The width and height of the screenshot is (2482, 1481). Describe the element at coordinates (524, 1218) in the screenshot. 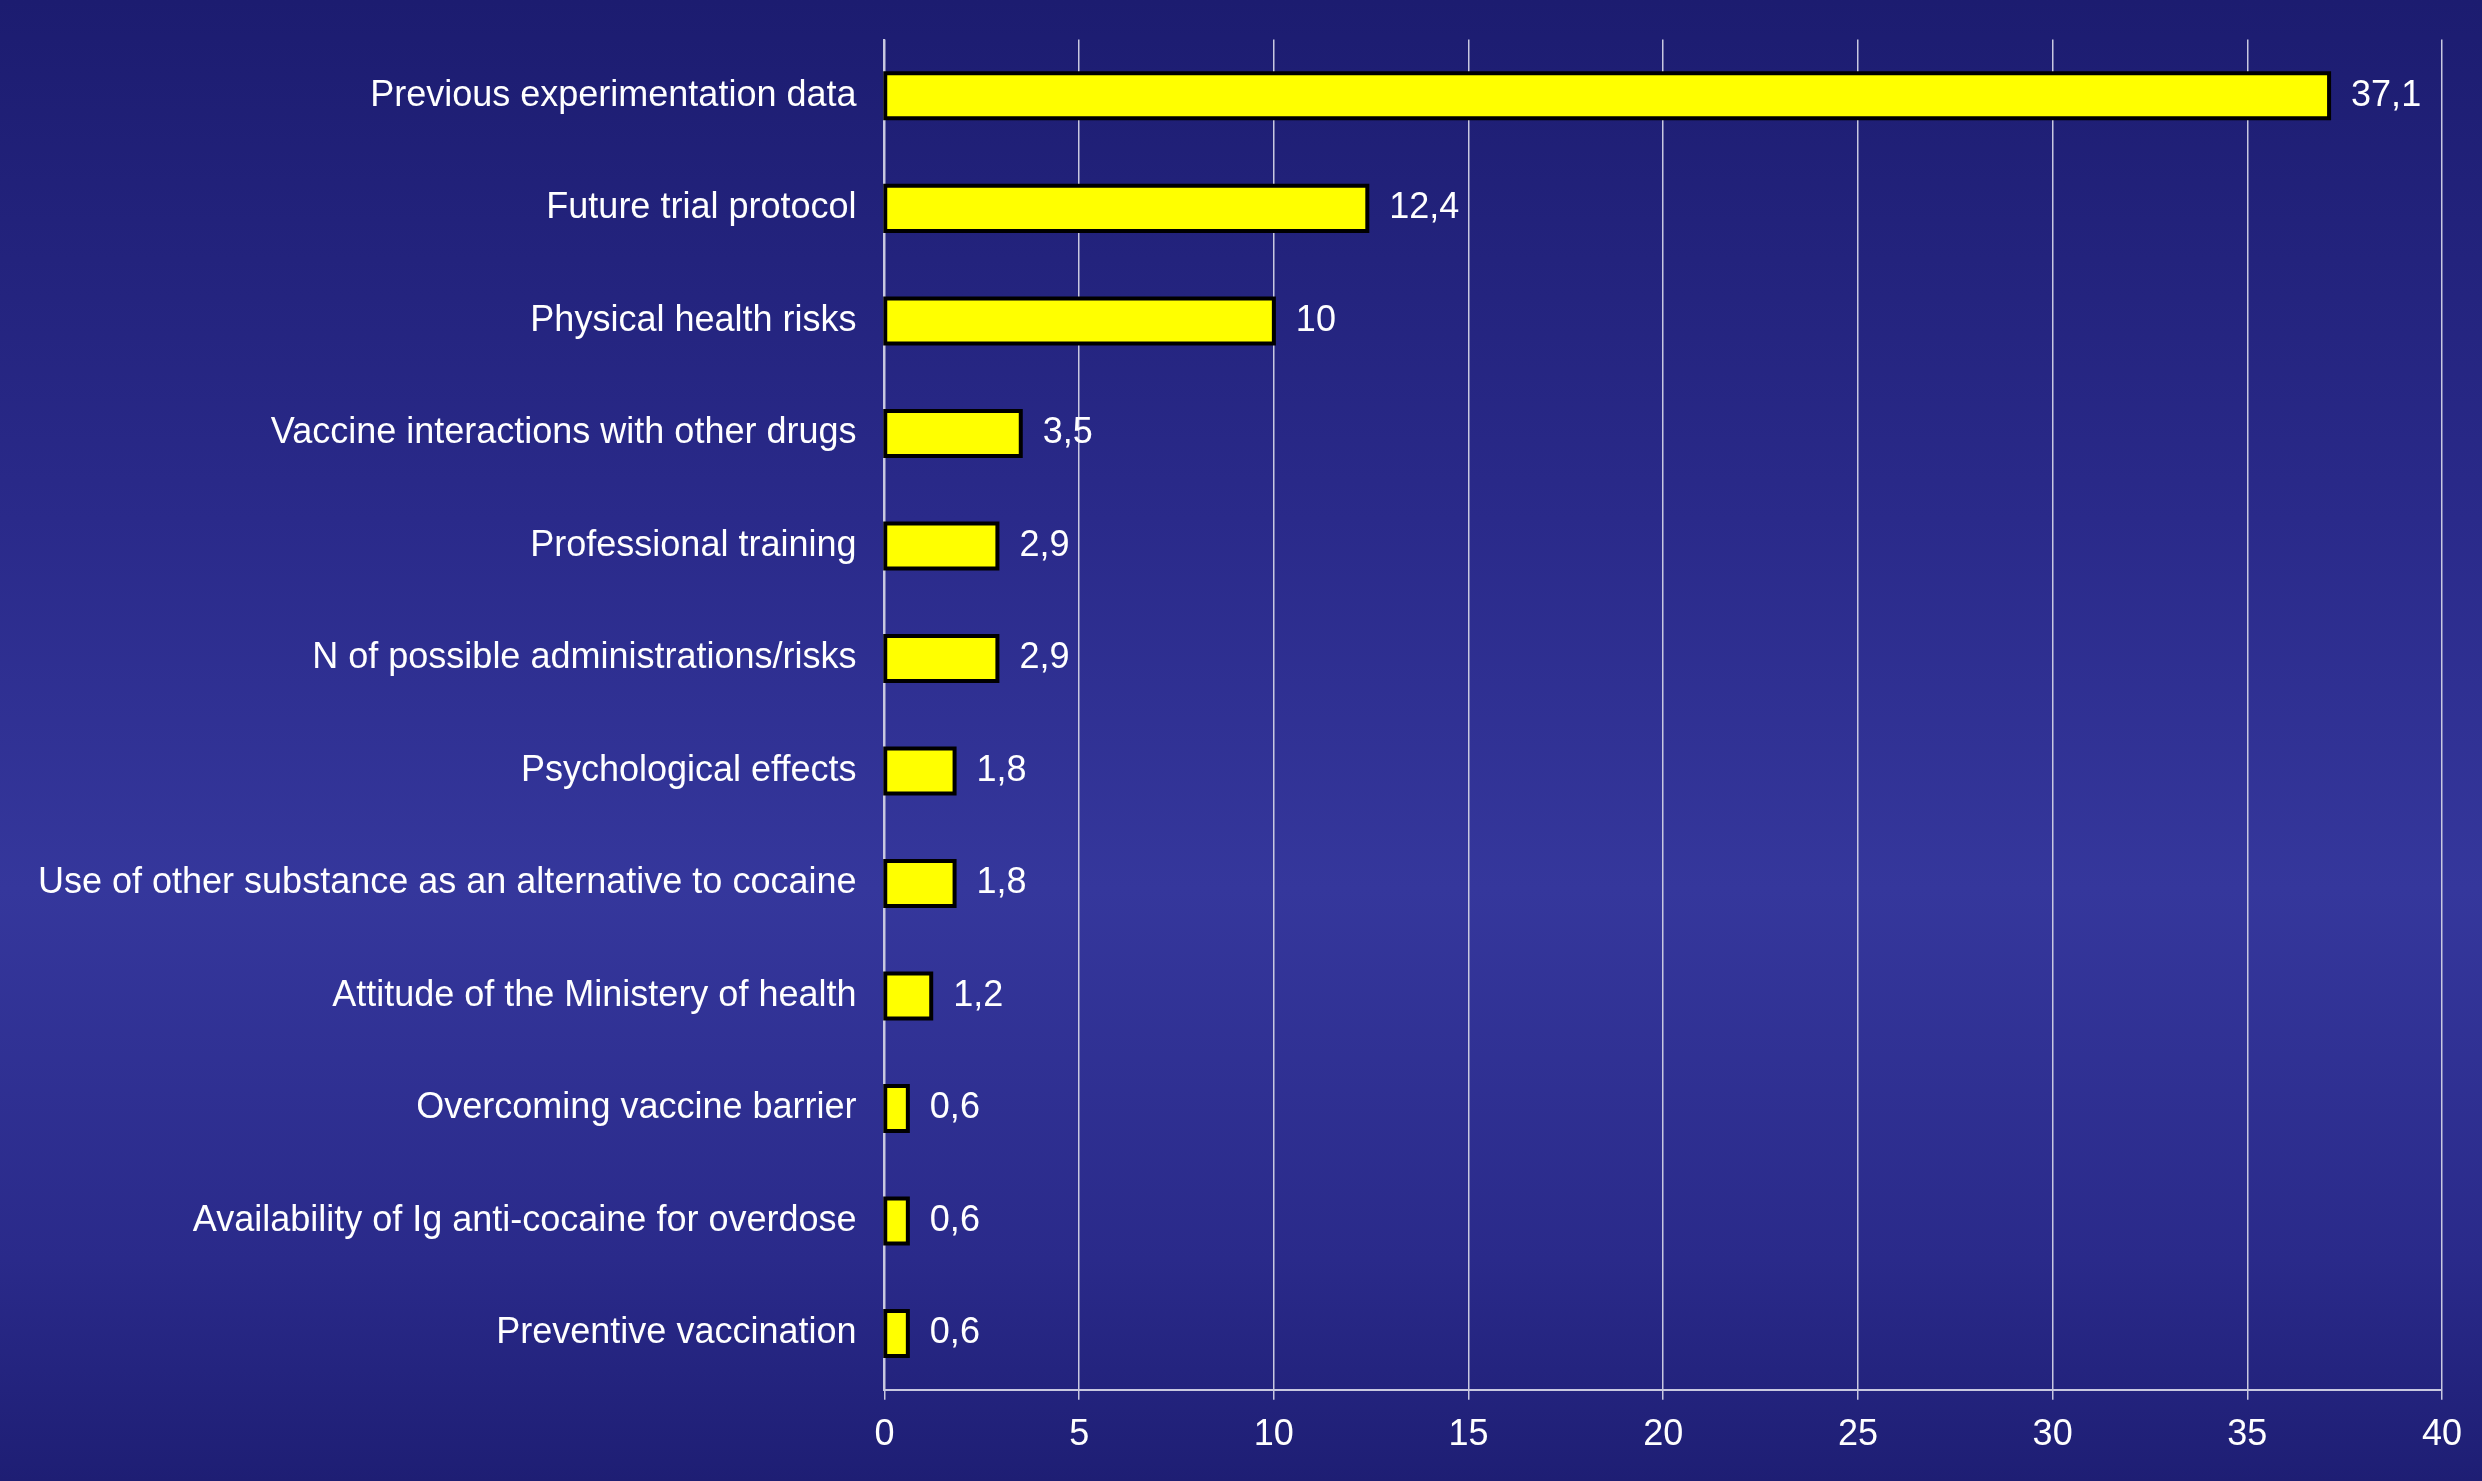

I see `y-tick-label: Availability of Ig anti-cocaine for overdose` at that location.